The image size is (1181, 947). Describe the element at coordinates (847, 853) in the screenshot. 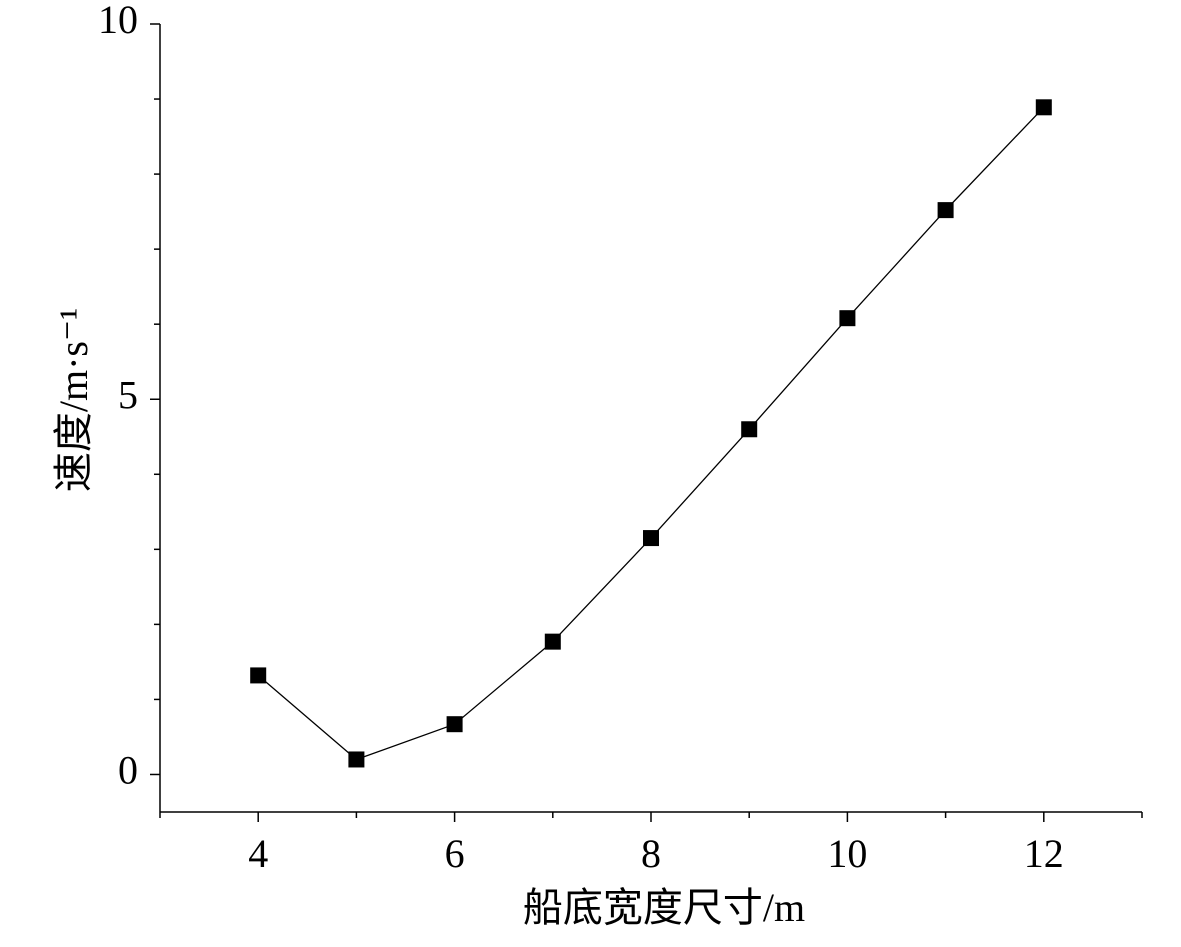

I see `x-tick-label: 10` at that location.